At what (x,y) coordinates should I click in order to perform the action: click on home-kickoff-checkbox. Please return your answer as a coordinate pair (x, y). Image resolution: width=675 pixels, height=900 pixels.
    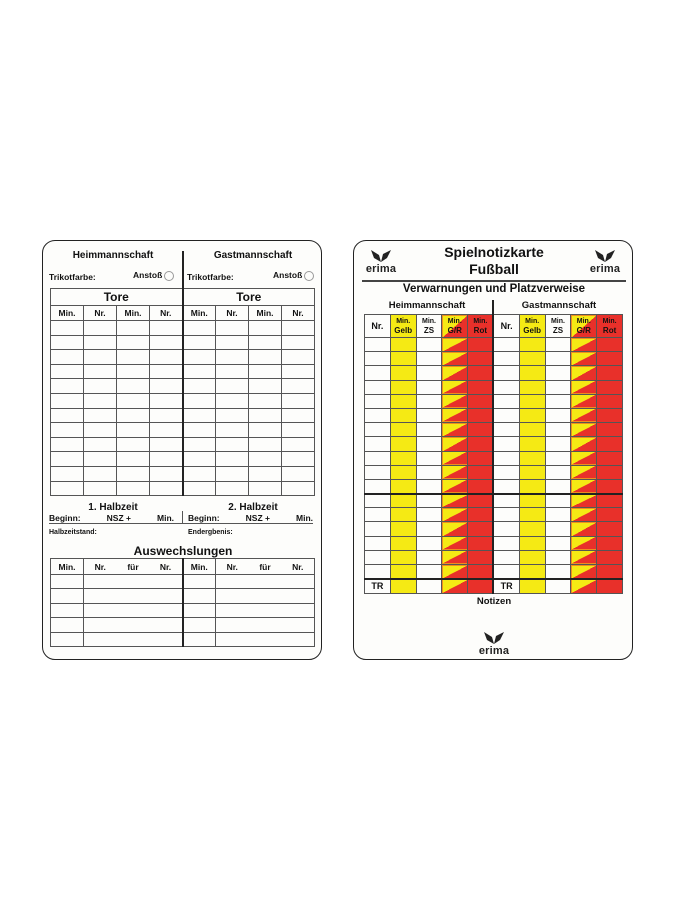
    Looking at the image, I should click on (169, 275).